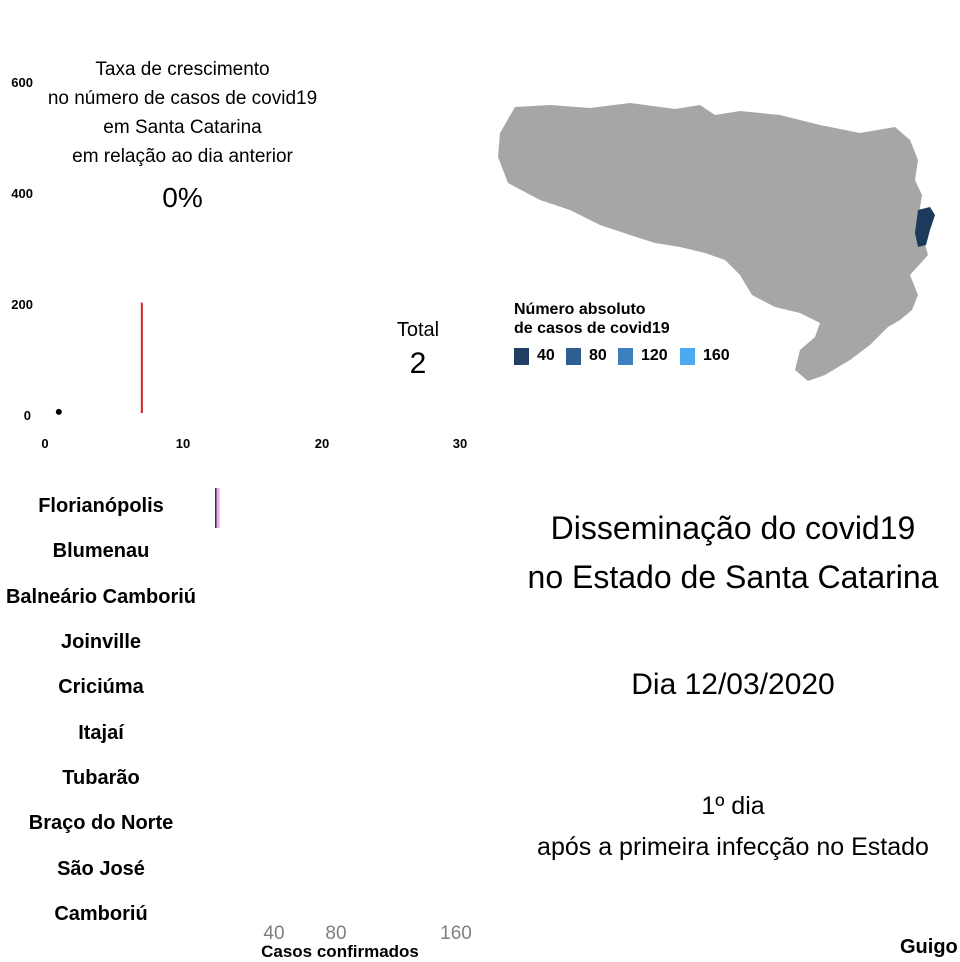 Image resolution: width=960 pixels, height=962 pixels. What do you see at coordinates (929, 947) in the screenshot?
I see `author-credit: Guigo` at bounding box center [929, 947].